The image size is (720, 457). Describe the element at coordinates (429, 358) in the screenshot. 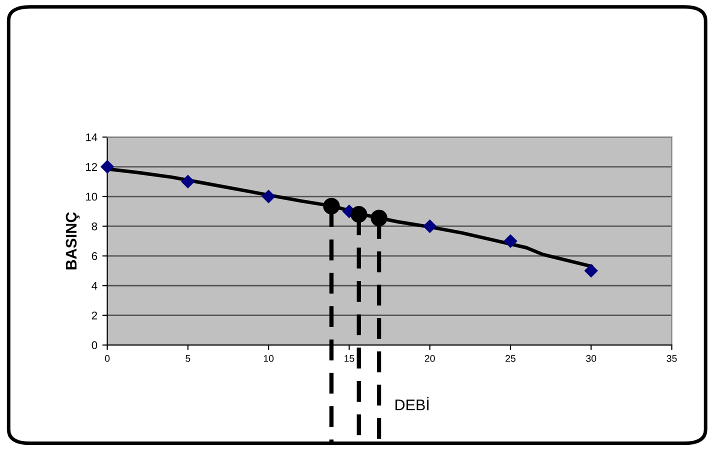

I see `x-tick-label: 20` at that location.